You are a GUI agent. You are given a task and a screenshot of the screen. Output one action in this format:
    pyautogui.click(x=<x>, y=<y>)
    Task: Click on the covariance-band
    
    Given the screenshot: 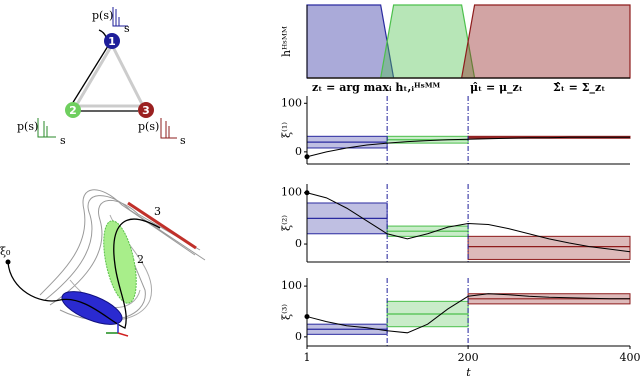 What is the action you would take?
    pyautogui.click(x=549, y=247)
    